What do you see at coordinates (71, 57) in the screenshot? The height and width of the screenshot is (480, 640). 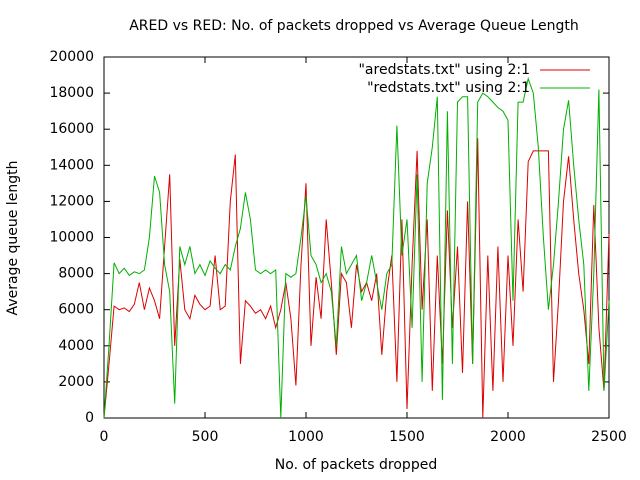 I see `y-tick-label: 20000` at bounding box center [71, 57].